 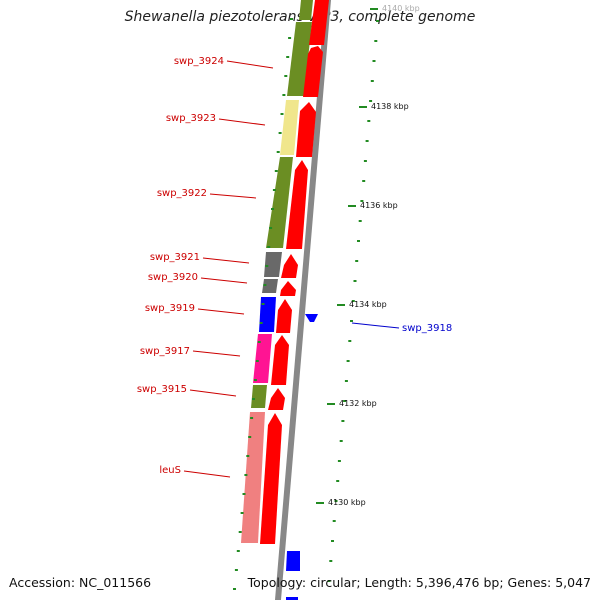 I want to click on inner-guide-dots, so click(x=263, y=304).